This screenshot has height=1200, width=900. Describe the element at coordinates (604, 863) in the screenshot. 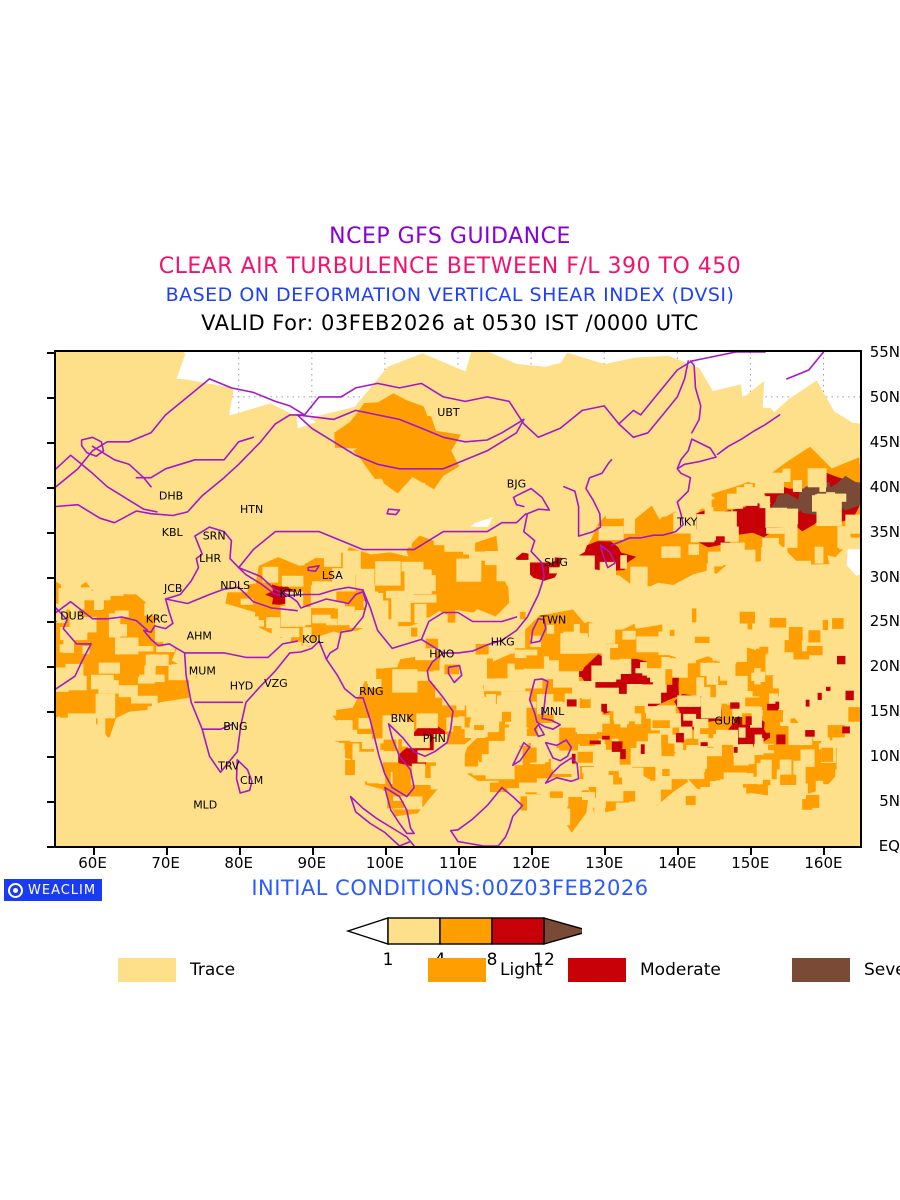

I see `lon-tick-label: 130E` at that location.